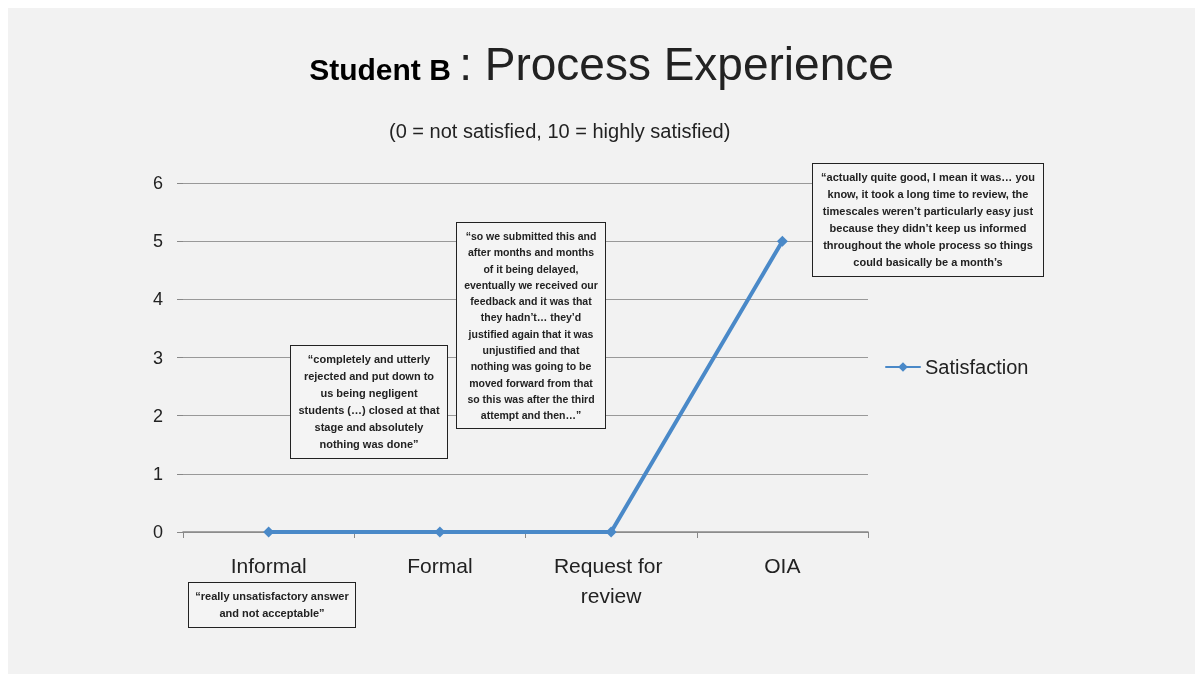 The width and height of the screenshot is (1203, 682). Describe the element at coordinates (531, 326) in the screenshot. I see `quote-box: “so we submitted this and after months and months of it being delayed, eventually we received our feedback and it was that they hadn’t… they’d justified again that it was unjustified and that nothing was going to be moved forward from that so this was after the third attempt and then…”` at that location.